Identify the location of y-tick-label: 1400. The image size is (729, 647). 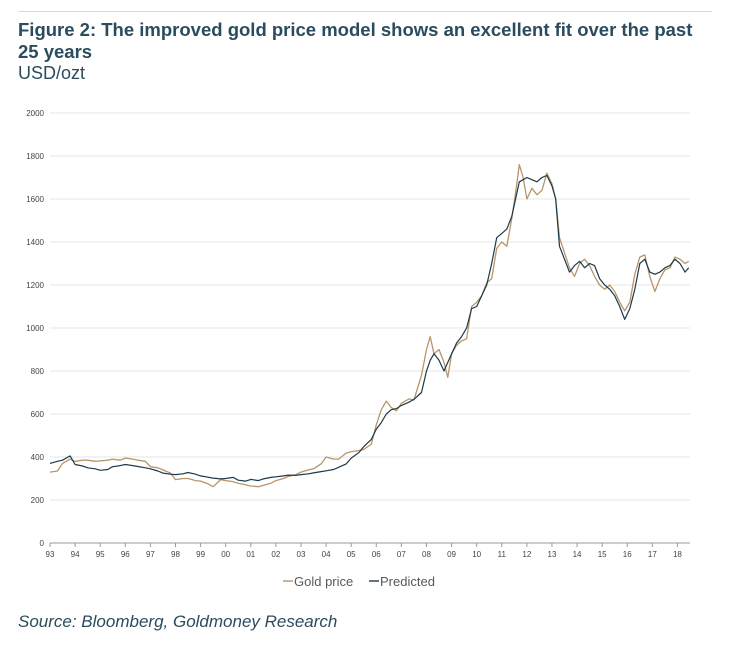
(35, 242).